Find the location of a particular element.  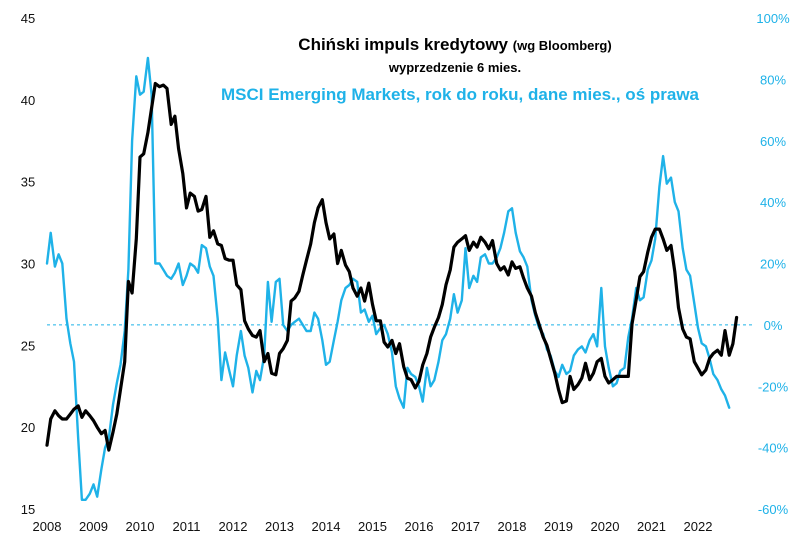

right-axis-tick-label: -20% is located at coordinates (773, 386).